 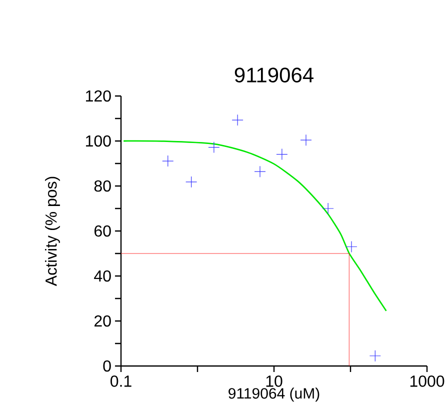 What do you see at coordinates (274, 75) in the screenshot?
I see `chart-title: 9119064` at bounding box center [274, 75].